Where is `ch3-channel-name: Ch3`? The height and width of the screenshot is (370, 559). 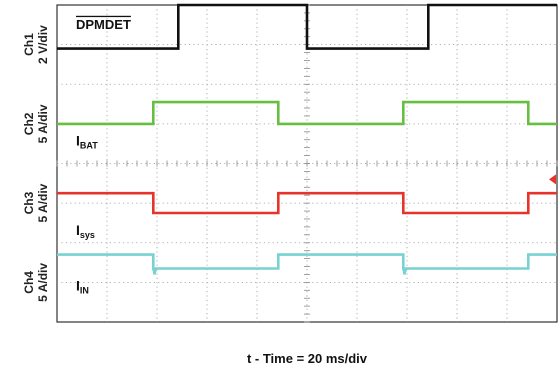
ch3-channel-name: Ch3 is located at coordinates (29, 202).